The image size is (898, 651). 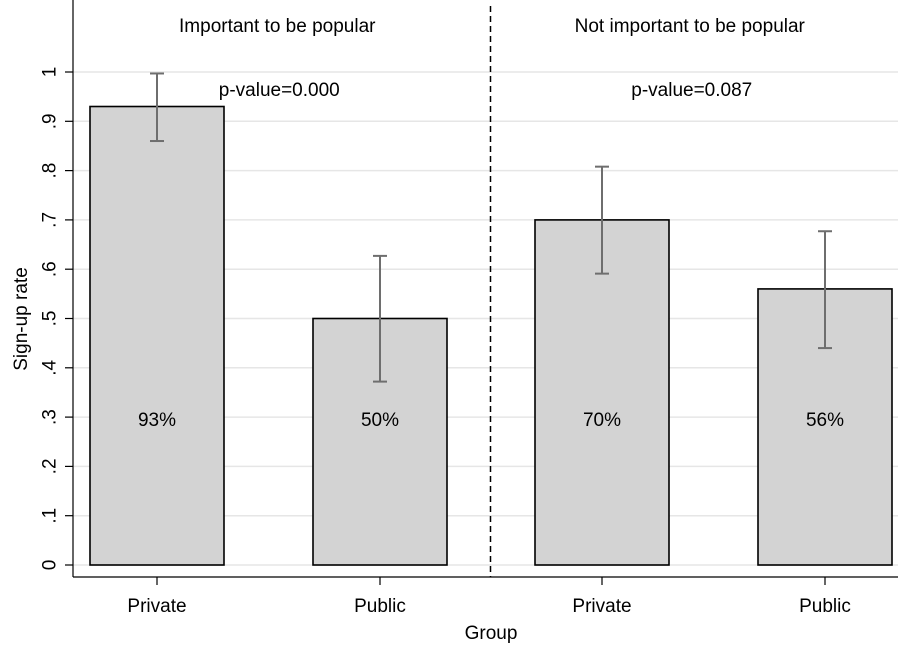 What do you see at coordinates (50, 367) in the screenshot?
I see `y-tick-label: .4` at bounding box center [50, 367].